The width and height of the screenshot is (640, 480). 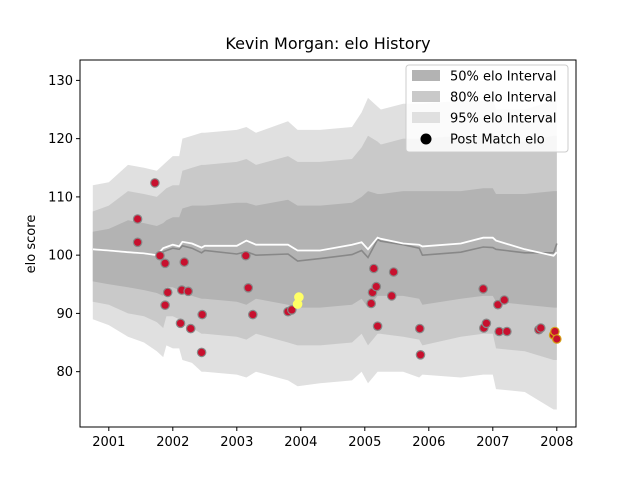 What do you see at coordinates (497, 140) in the screenshot?
I see `legend-label: Post Match elo` at bounding box center [497, 140].